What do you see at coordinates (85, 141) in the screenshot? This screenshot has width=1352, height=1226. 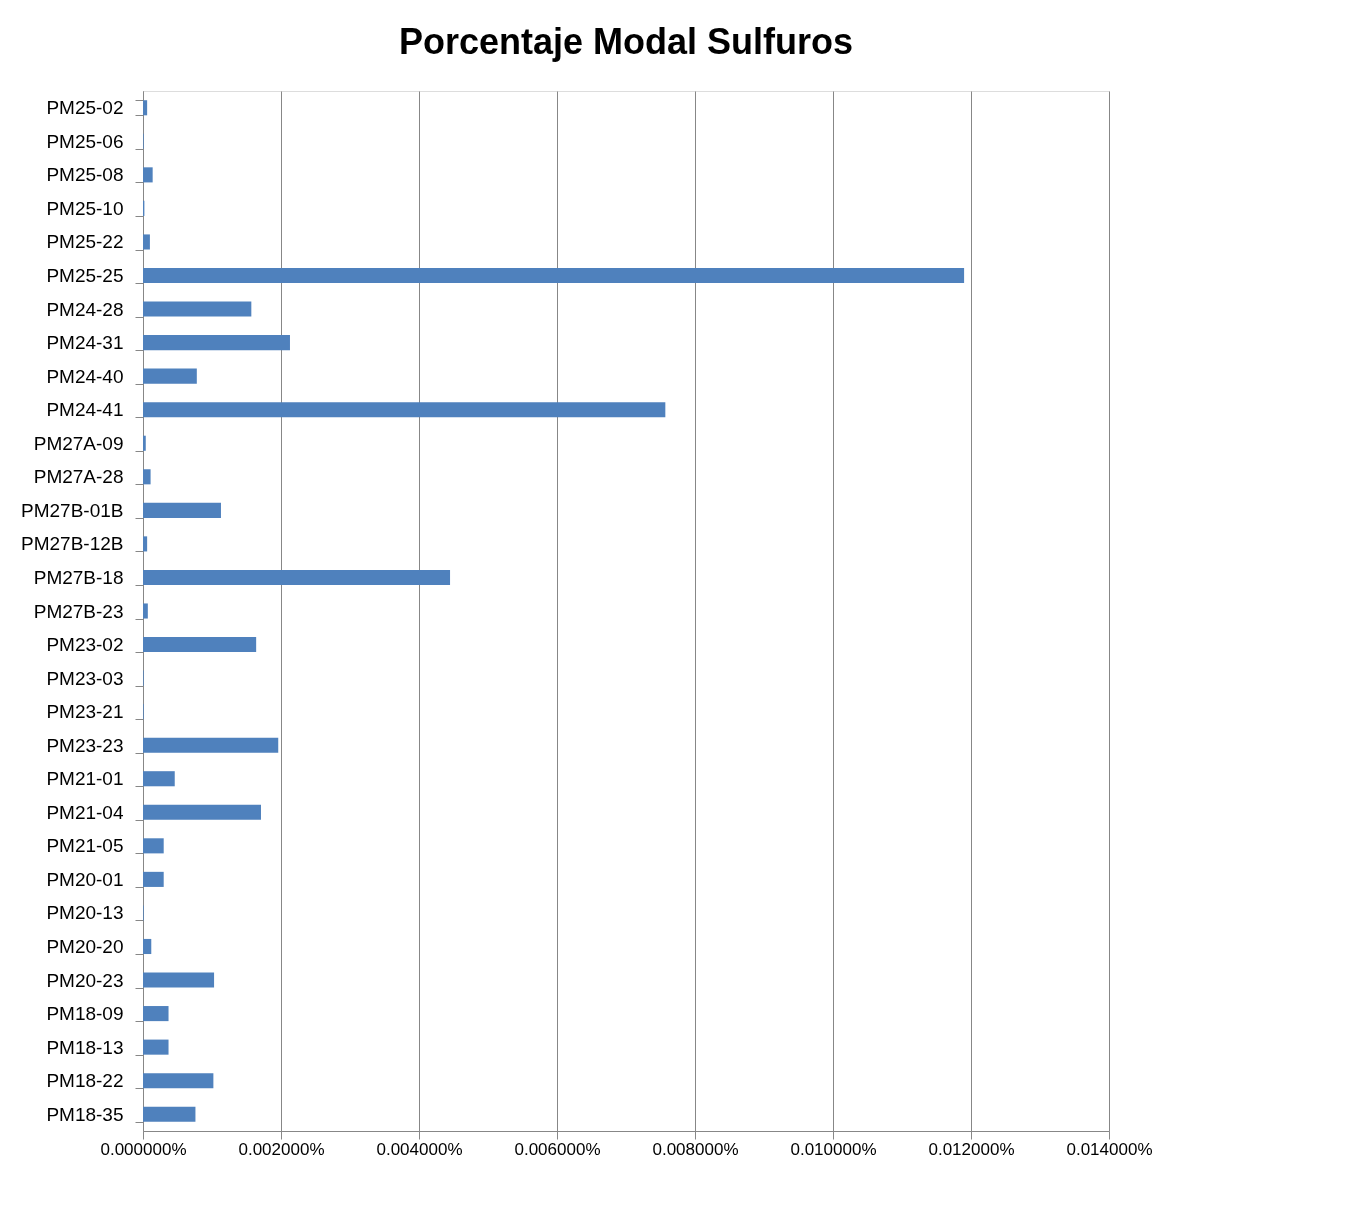 I see `y-tick-label: PM25-06` at bounding box center [85, 141].